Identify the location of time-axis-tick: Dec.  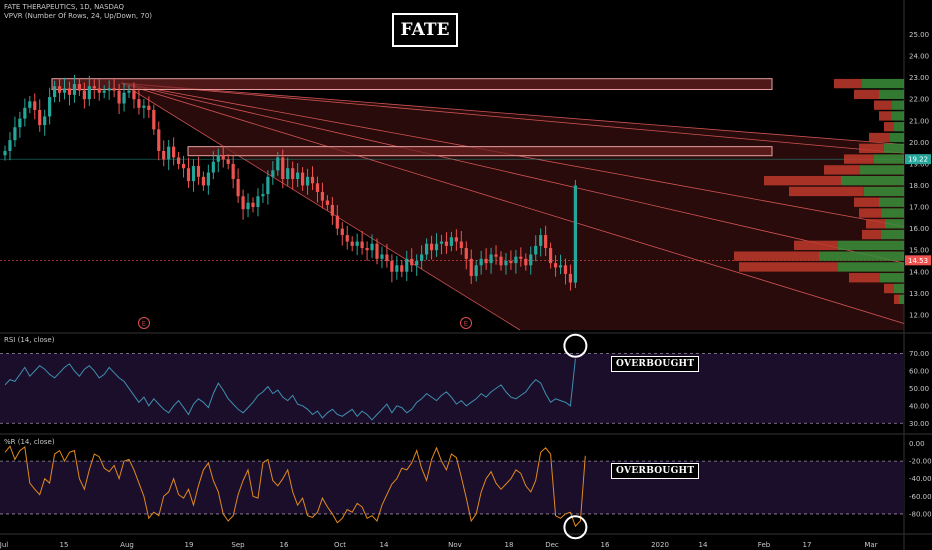
(552, 545).